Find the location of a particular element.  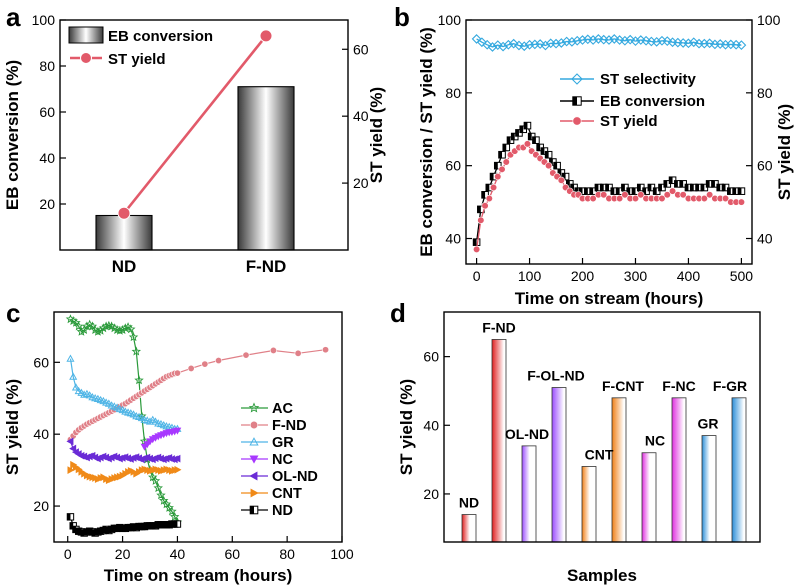

legend-label-gr: GR is located at coordinates (283, 443).